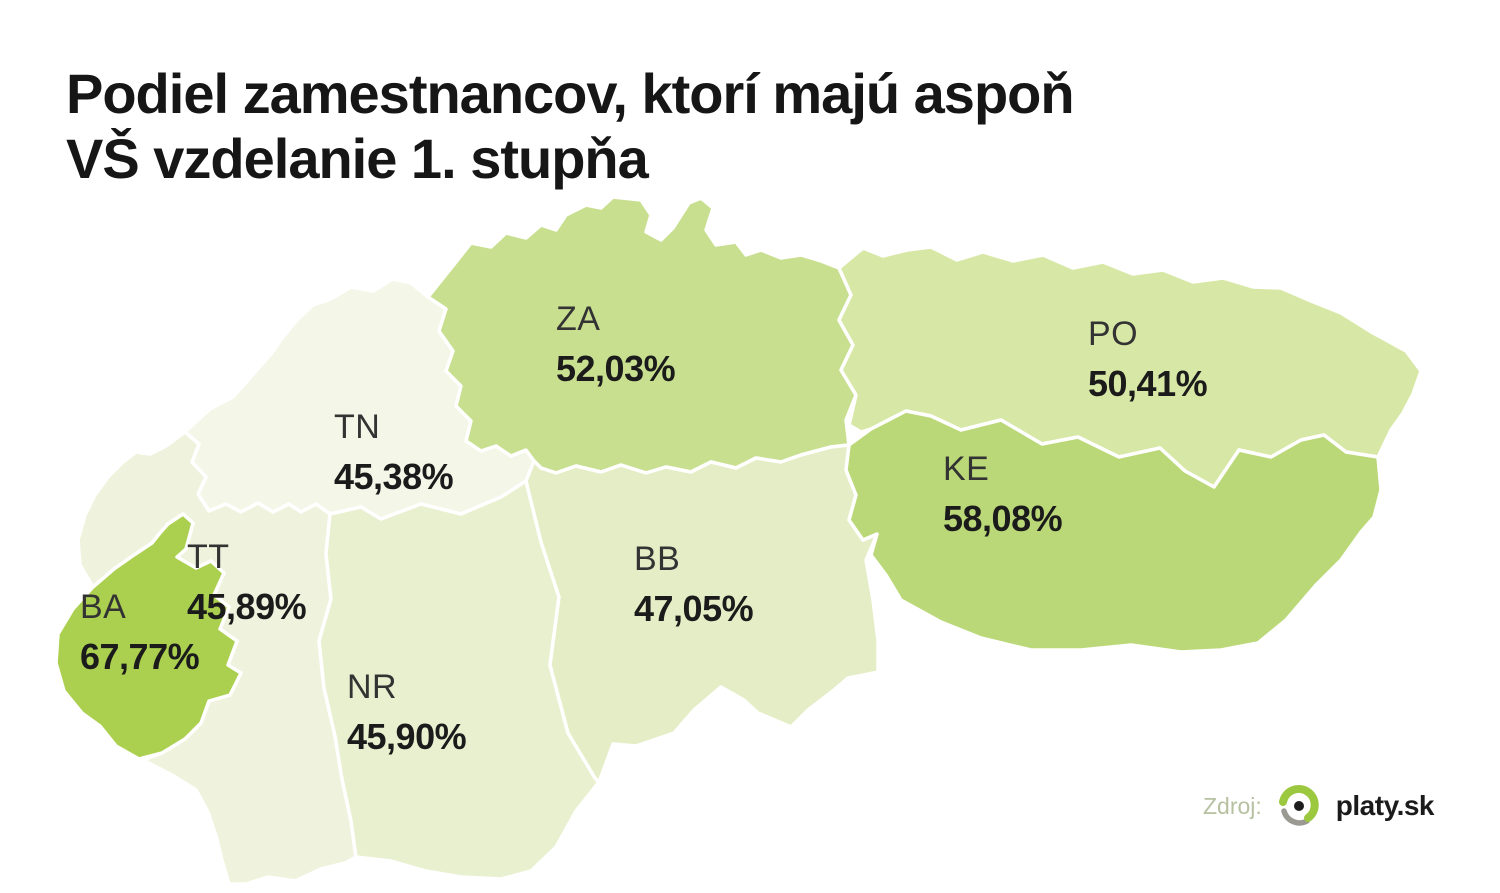  I want to click on page-title-line1: Podiel zamestnancov, ktorí majú aspoň, so click(570, 93).